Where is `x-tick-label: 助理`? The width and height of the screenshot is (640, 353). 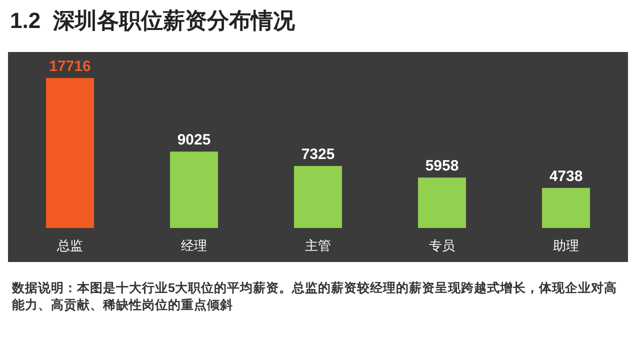
x-tick-label: 助理 is located at coordinates (566, 245).